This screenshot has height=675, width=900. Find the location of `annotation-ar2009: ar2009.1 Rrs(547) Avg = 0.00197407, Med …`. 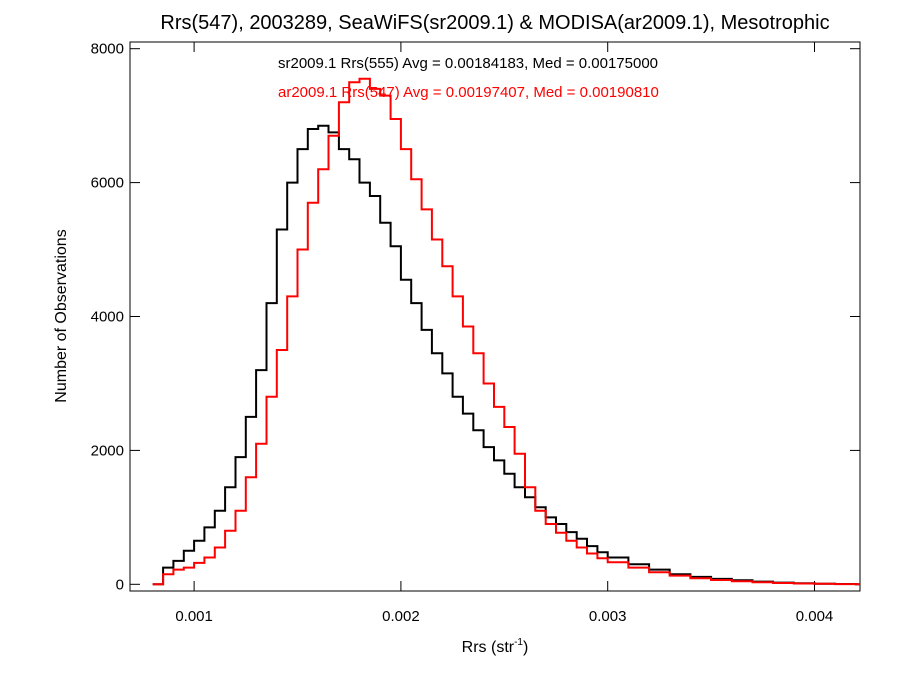

annotation-ar2009: ar2009.1 Rrs(547) Avg = 0.00197407, Med … is located at coordinates (468, 92).